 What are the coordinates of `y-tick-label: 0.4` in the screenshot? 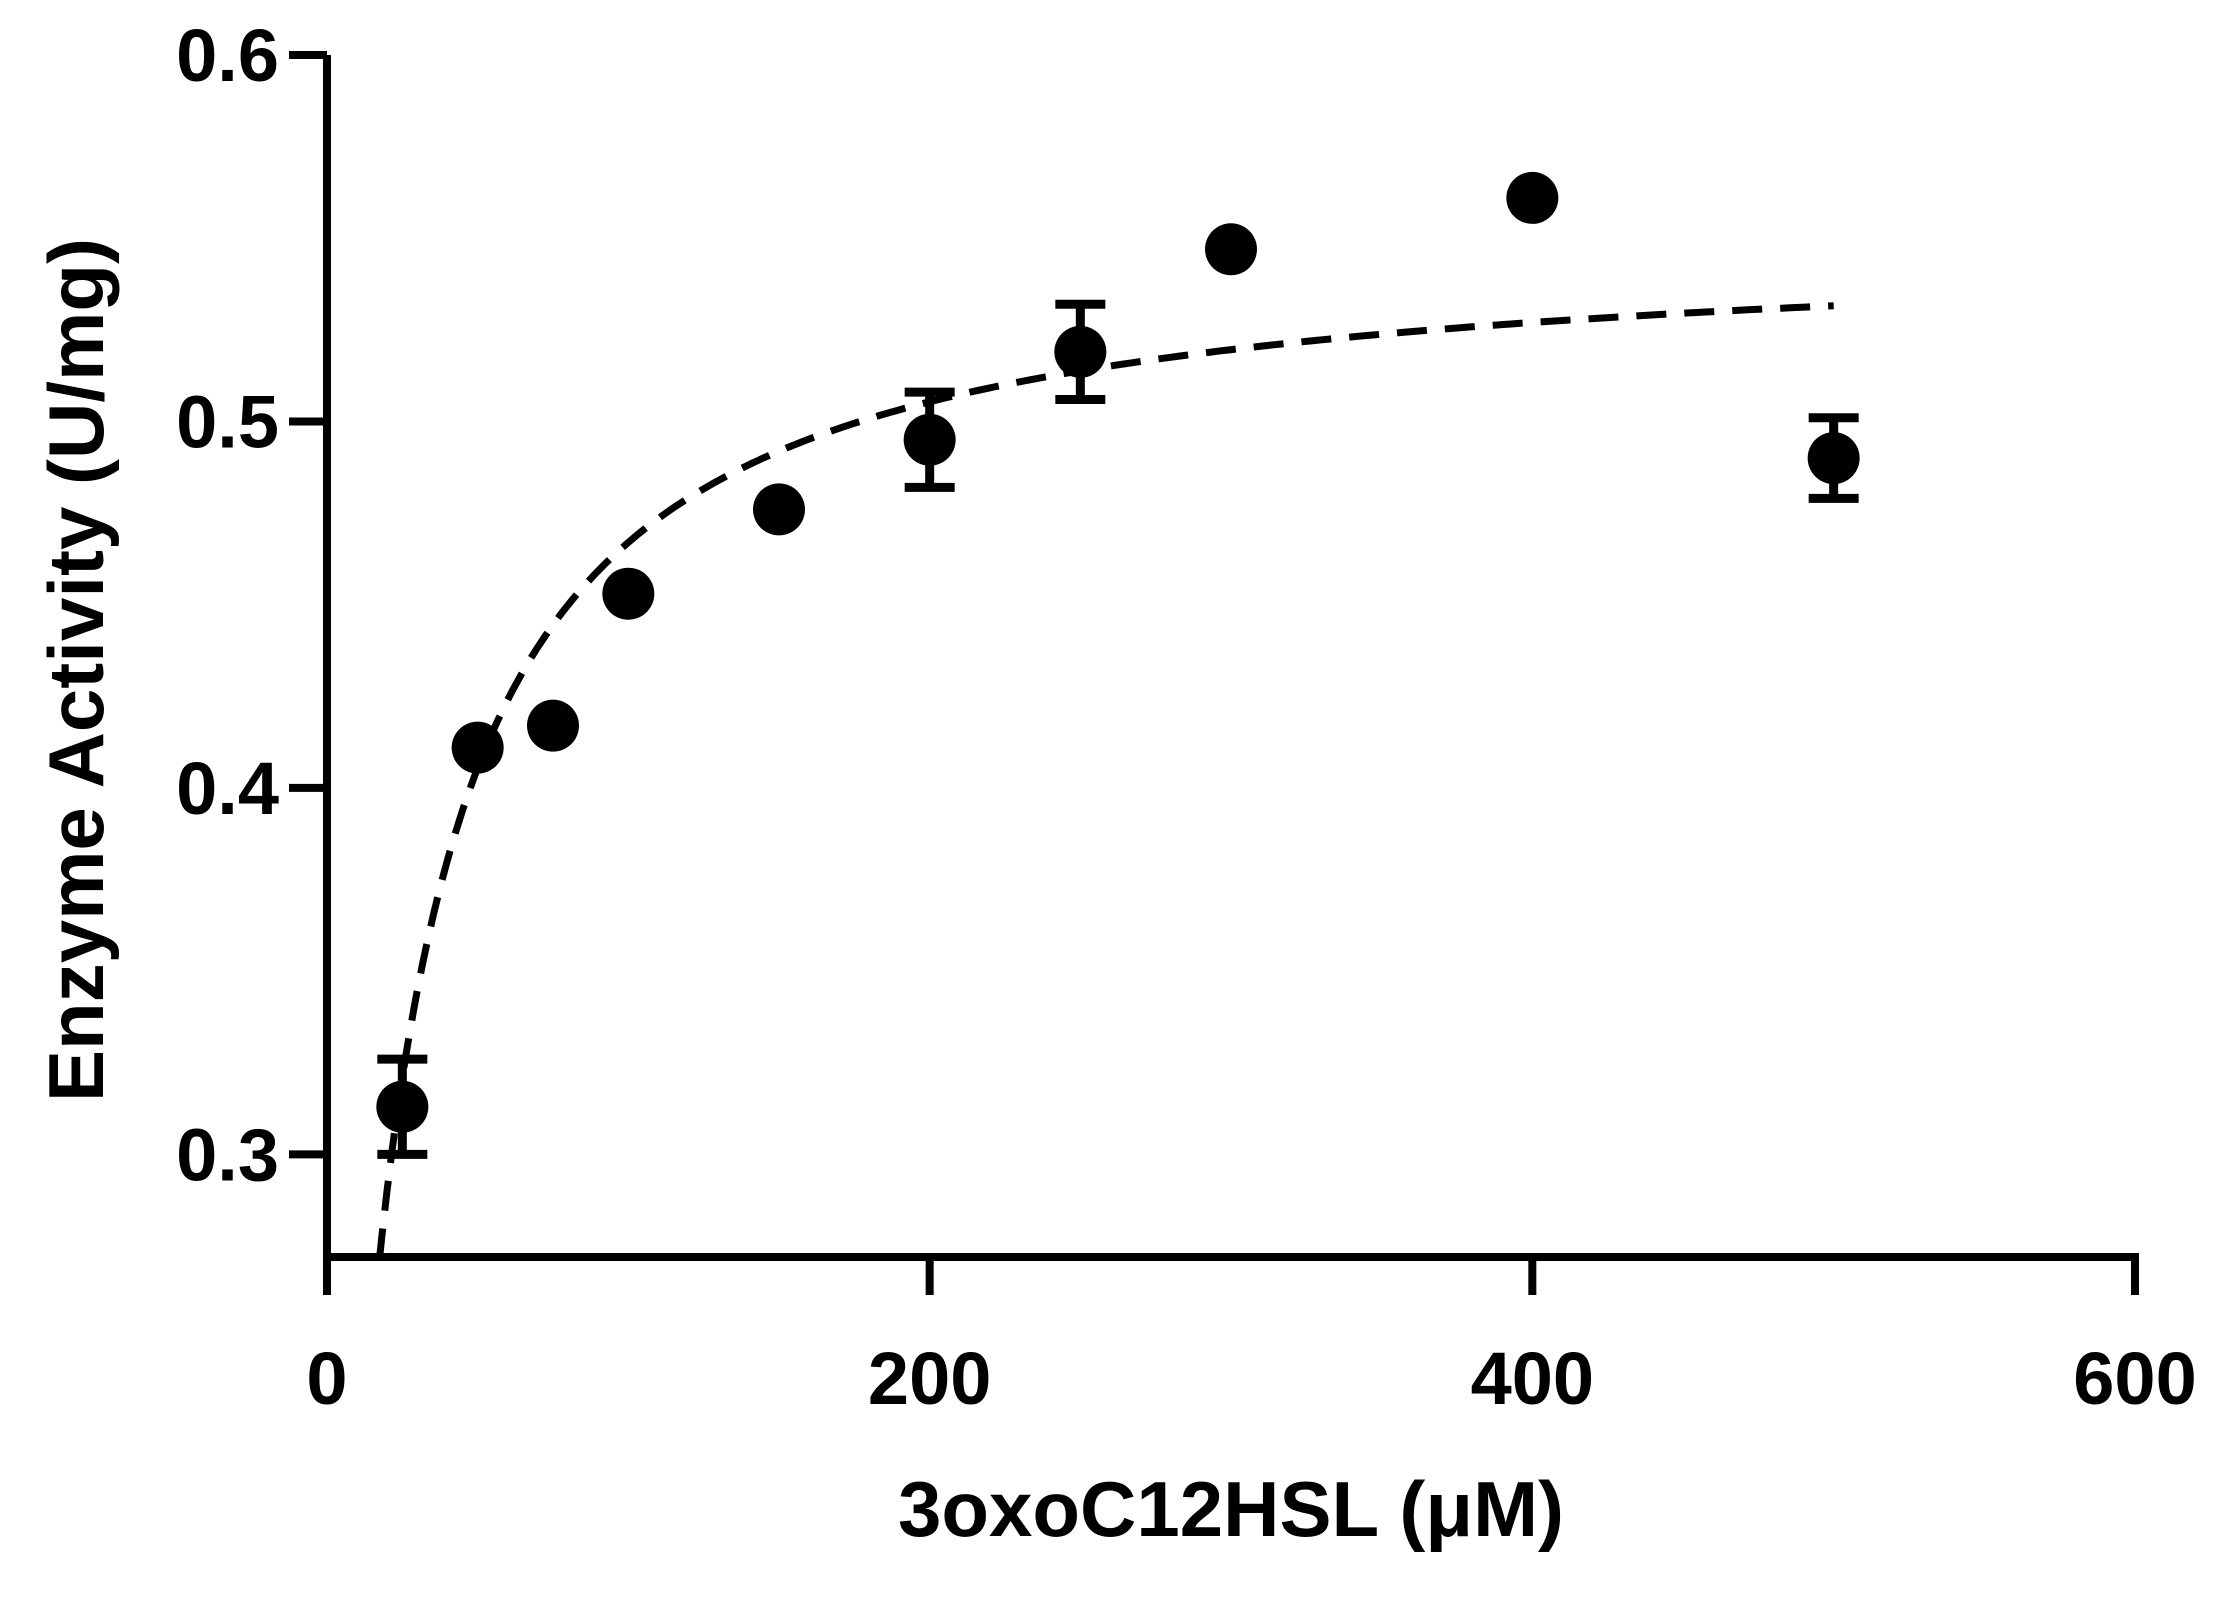 It's located at (227, 788).